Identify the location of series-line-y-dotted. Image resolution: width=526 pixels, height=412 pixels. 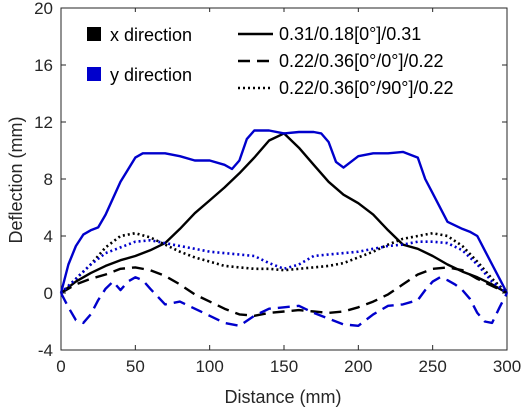
(284, 267).